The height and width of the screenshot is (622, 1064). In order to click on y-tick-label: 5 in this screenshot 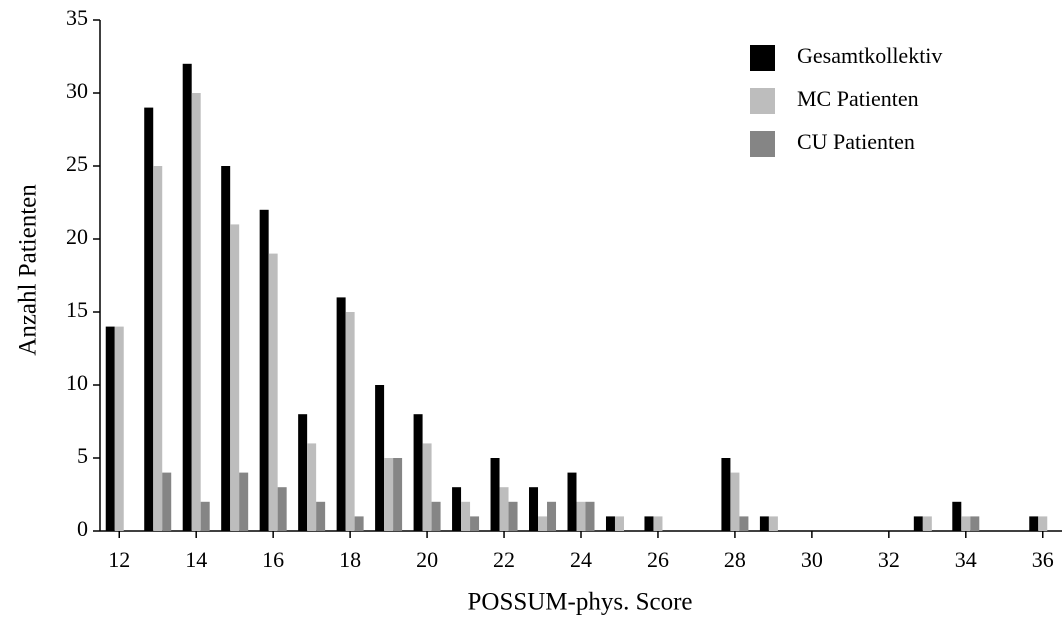, I will do `click(82, 455)`.